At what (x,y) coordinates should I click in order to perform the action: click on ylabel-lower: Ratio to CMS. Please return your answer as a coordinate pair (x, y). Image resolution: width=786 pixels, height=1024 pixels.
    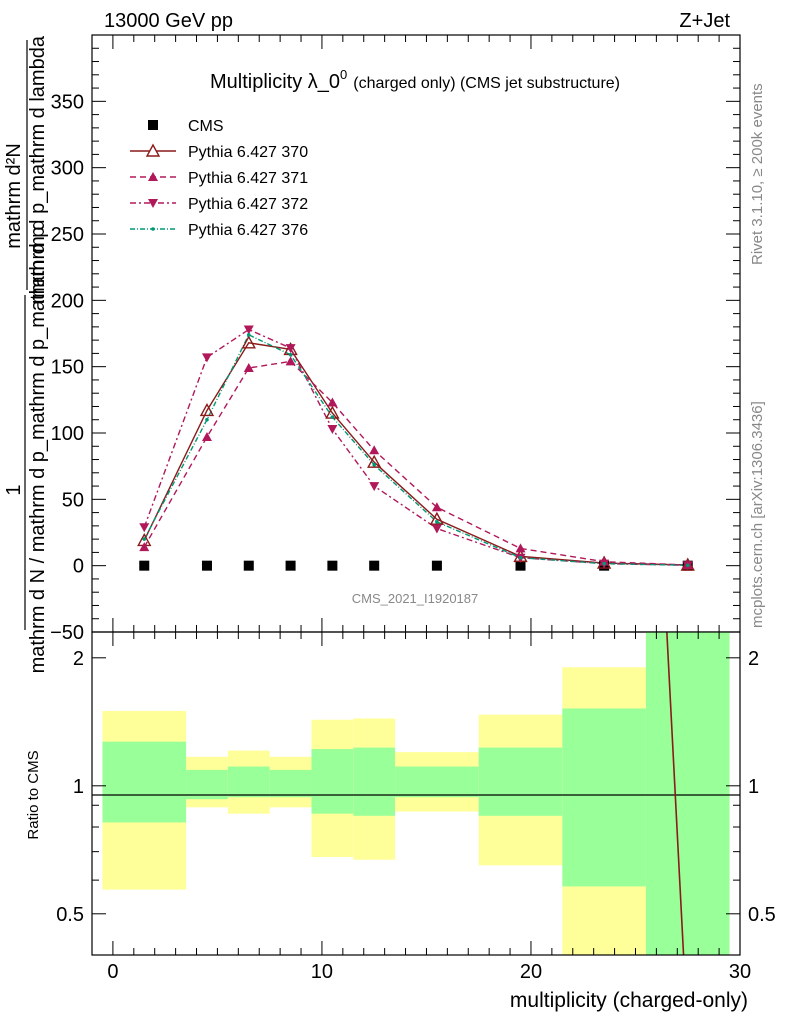
    Looking at the image, I should click on (33, 794).